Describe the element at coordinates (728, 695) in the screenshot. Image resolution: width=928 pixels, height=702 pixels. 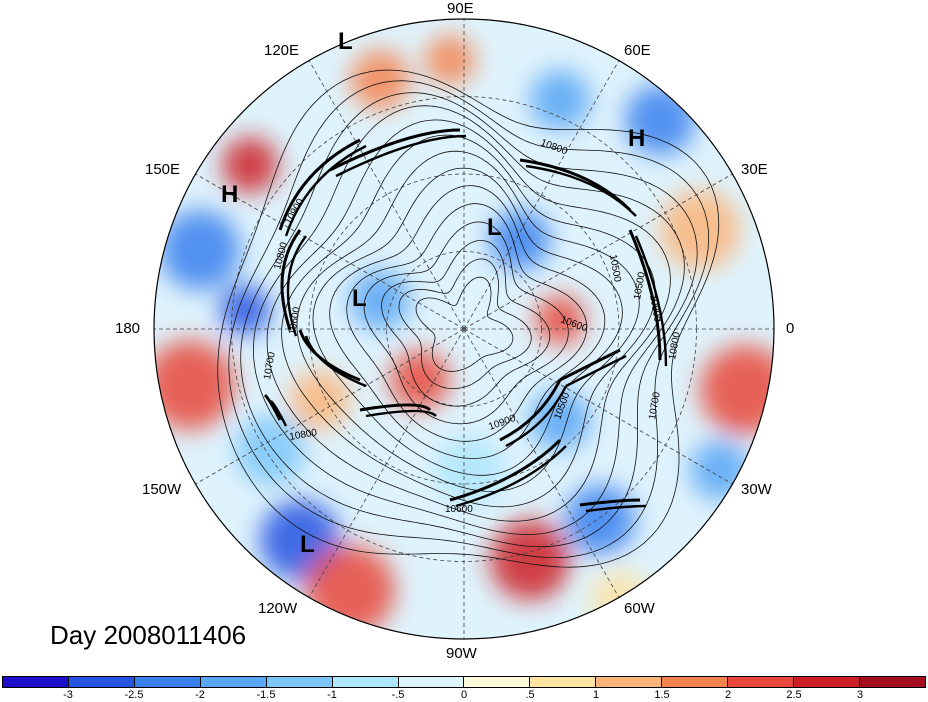
I see `colorbar-tick-label: 2` at that location.